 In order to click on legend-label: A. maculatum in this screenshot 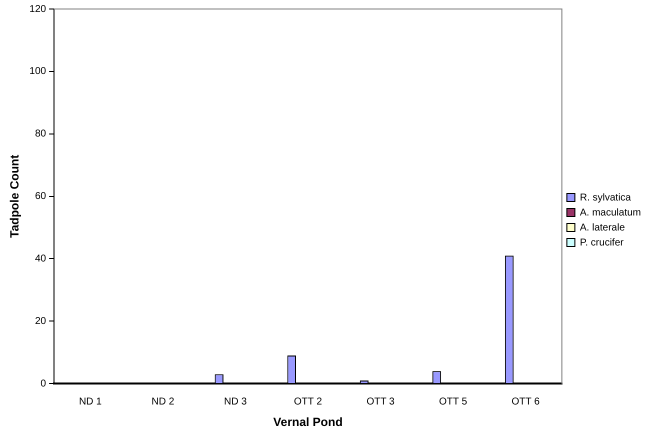, I will do `click(611, 212)`.